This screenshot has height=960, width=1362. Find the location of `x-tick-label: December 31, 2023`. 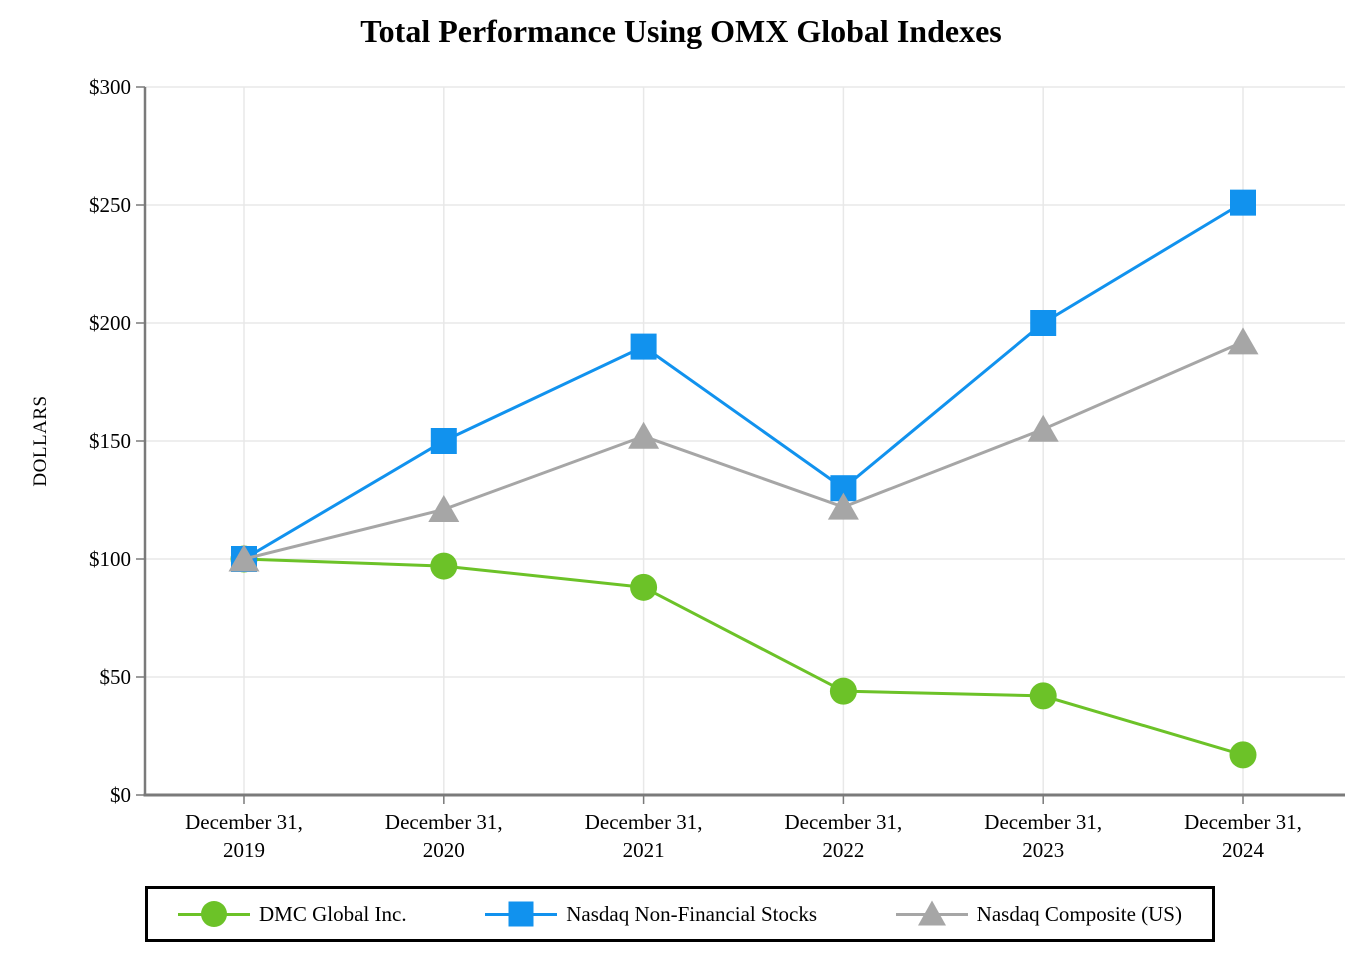

x-tick-label: December 31, 2023 is located at coordinates (1043, 836).